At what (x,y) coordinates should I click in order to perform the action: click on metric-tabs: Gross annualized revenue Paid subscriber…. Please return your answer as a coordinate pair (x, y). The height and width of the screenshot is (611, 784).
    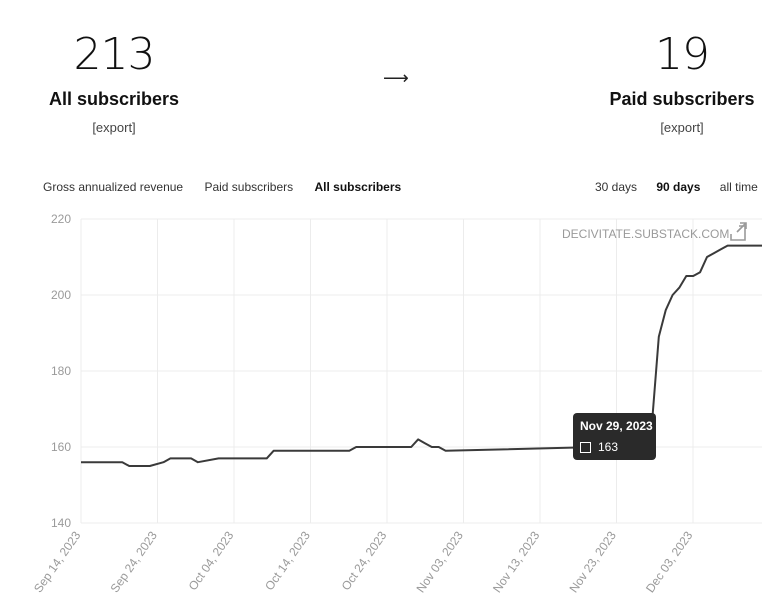
    Looking at the image, I should click on (231, 187).